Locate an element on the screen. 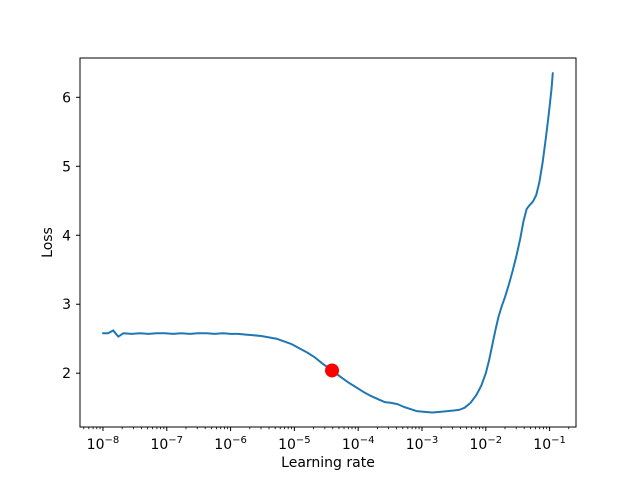 The width and height of the screenshot is (640, 484). suggested-lr-marker is located at coordinates (332, 370).